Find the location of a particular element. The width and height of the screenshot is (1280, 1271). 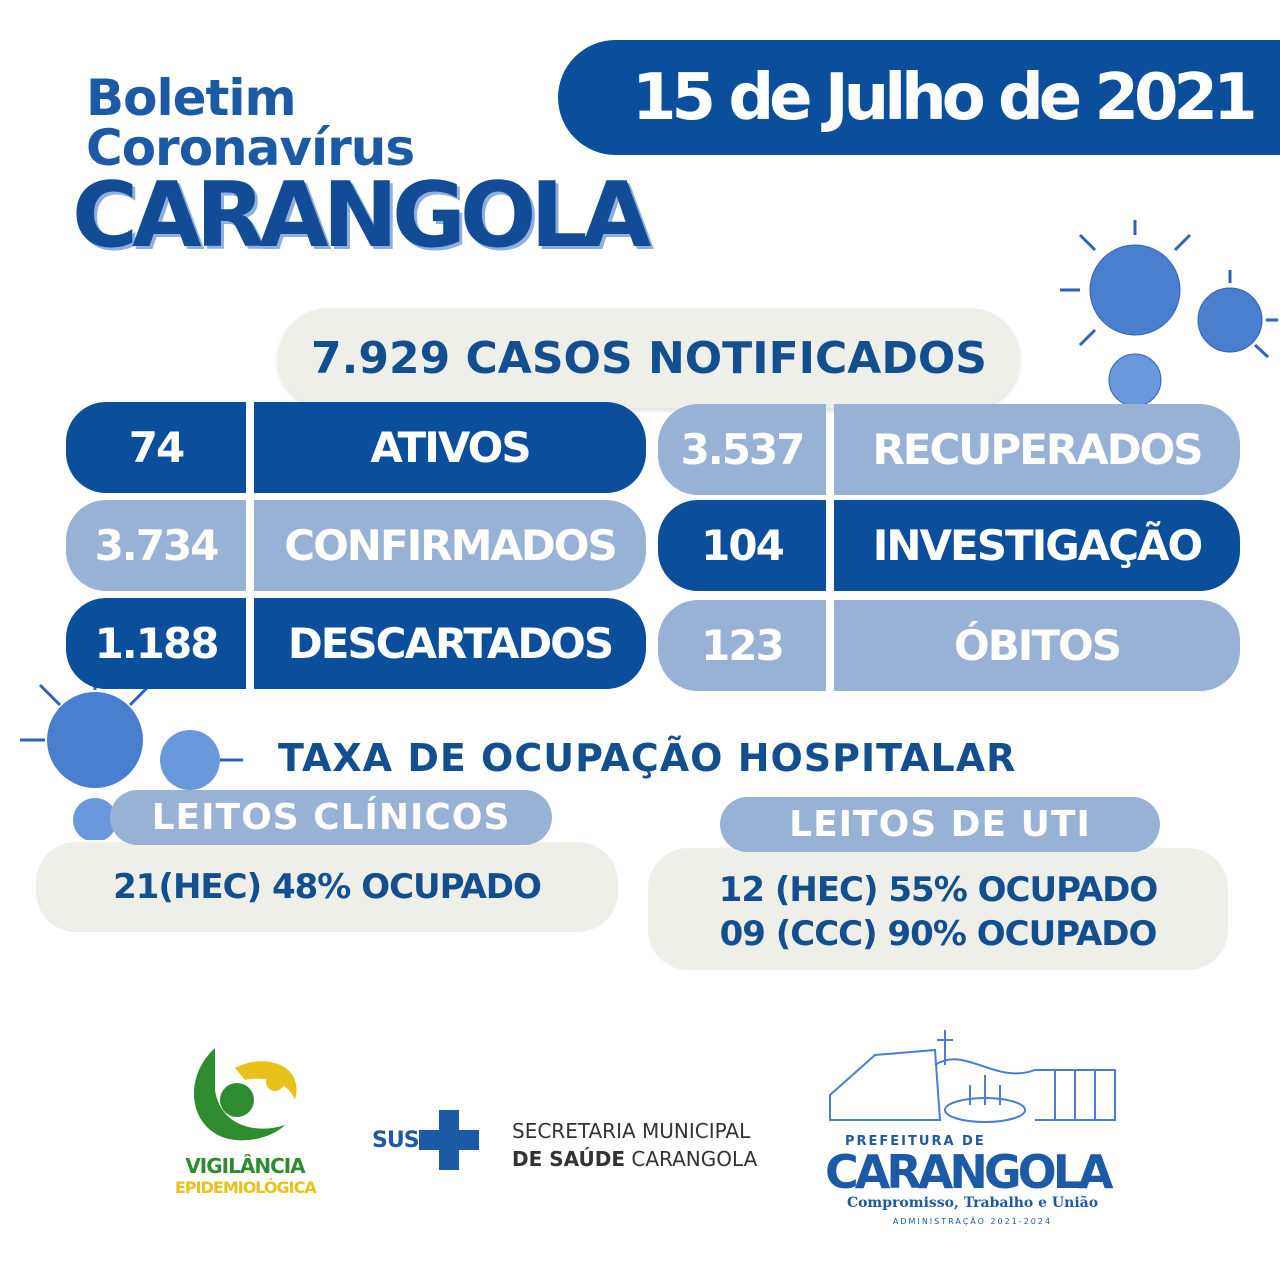

vigilancia-logo: VIGILÂNCIA EPIDEMIOLÓGICA is located at coordinates (250, 1120).